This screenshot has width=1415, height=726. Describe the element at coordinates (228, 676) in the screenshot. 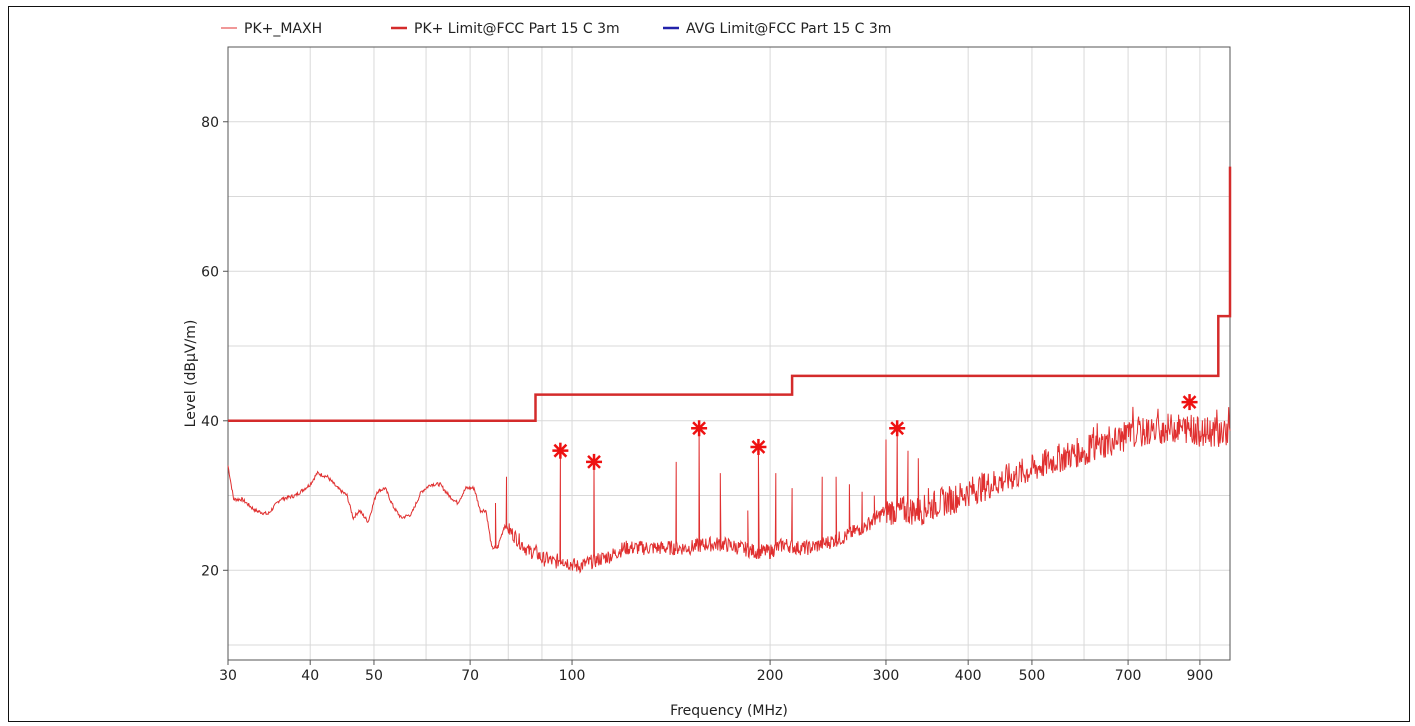

I see `x-tick-label: 30` at that location.